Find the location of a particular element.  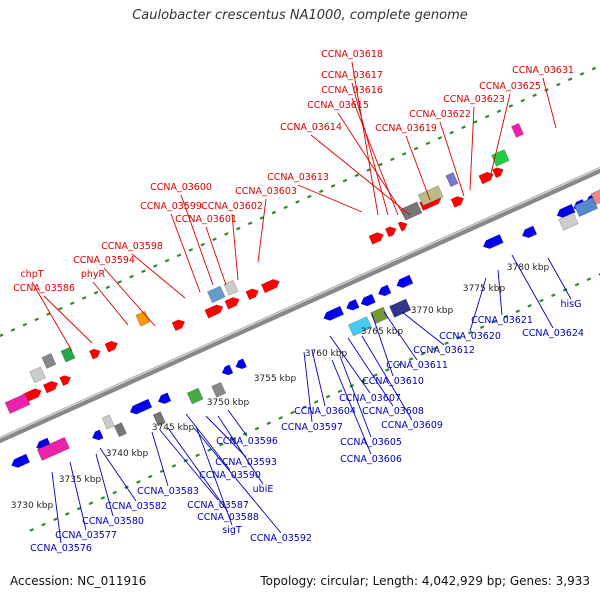

forward-gene-label: CCNA_03623 is located at coordinates (474, 99).